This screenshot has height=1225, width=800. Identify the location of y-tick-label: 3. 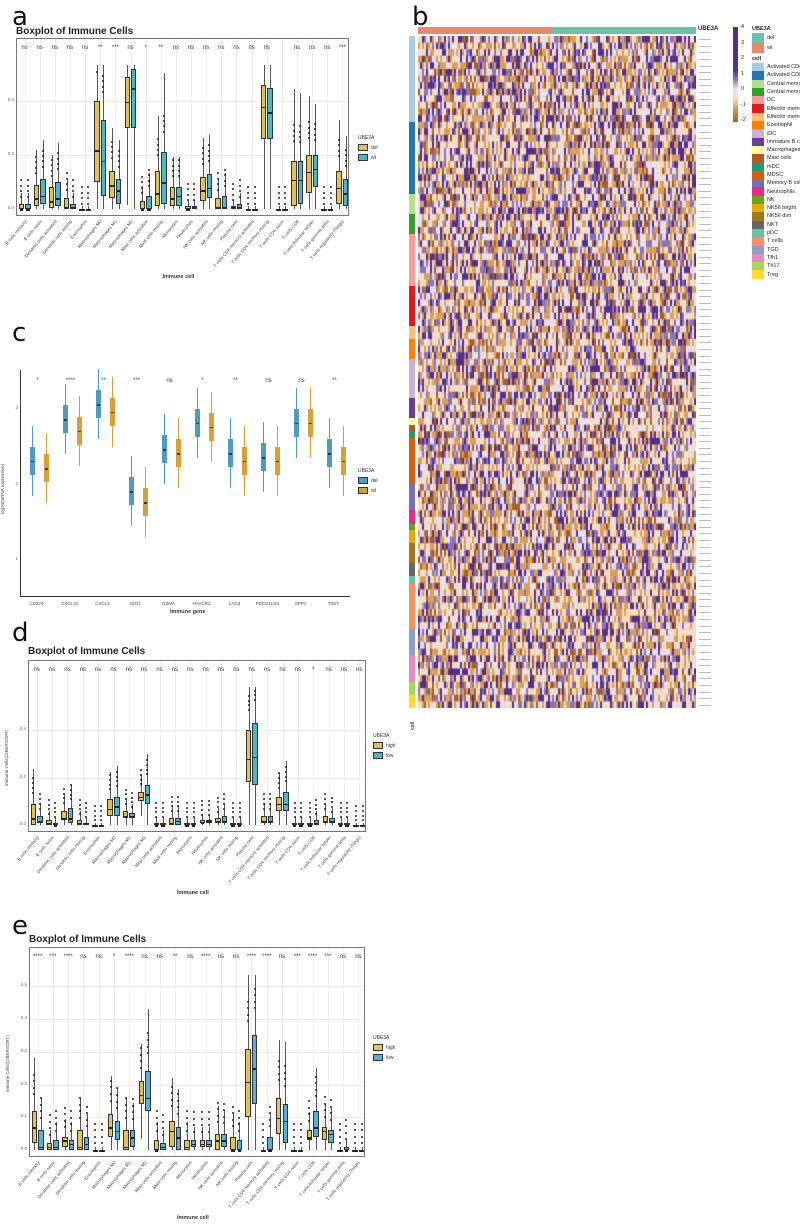
(16, 407).